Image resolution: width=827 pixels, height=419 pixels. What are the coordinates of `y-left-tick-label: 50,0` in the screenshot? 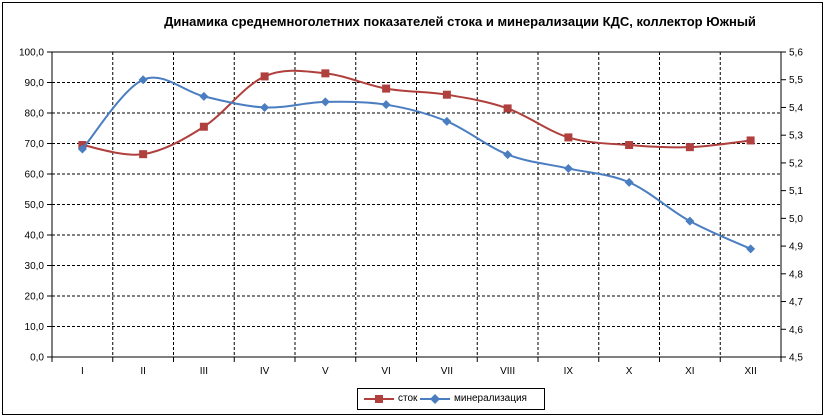 It's located at (35, 205).